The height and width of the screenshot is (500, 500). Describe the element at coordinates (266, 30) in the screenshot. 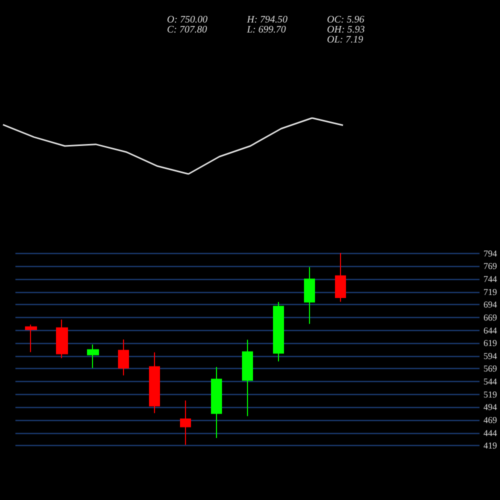

I see `text: L: 699.70` at that location.